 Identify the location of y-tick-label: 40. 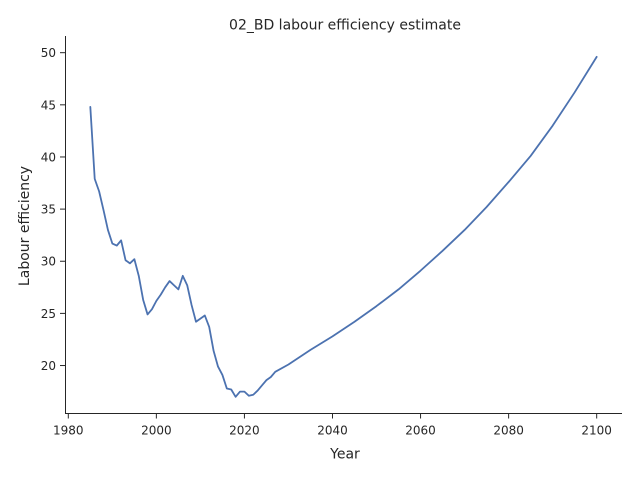
(48, 157).